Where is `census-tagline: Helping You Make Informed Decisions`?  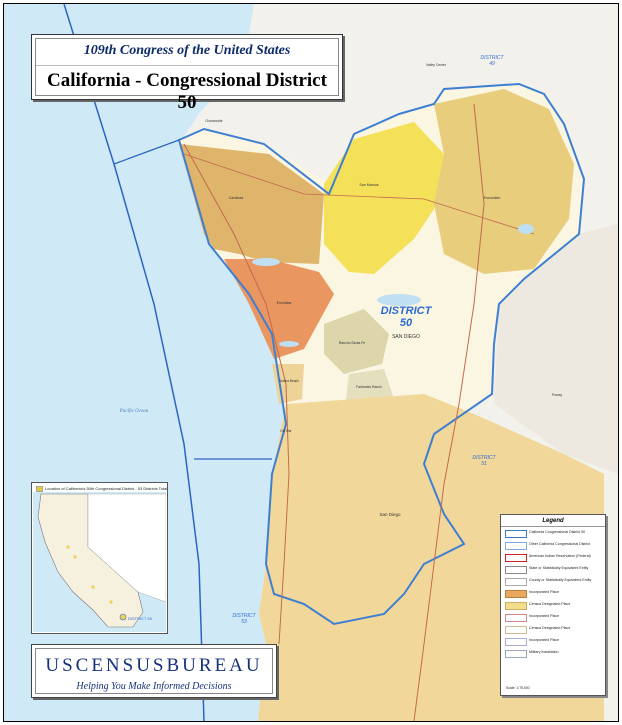
census-tagline: Helping You Make Informed Decisions is located at coordinates (154, 686).